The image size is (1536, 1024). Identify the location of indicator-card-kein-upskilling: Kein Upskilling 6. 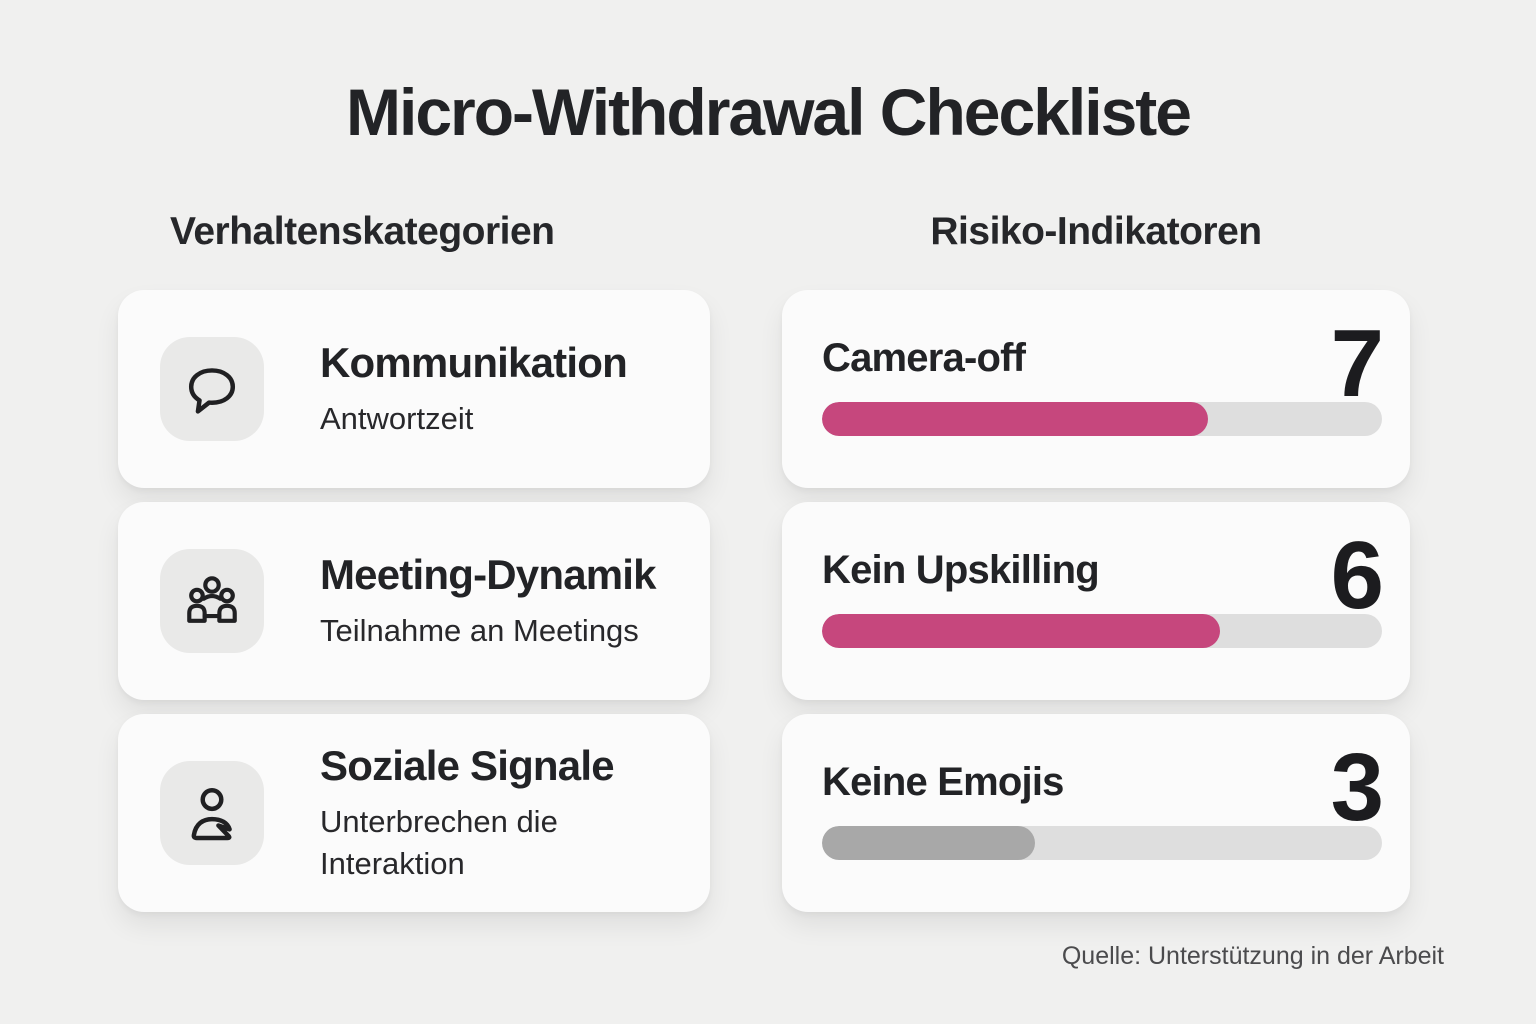
(1096, 601).